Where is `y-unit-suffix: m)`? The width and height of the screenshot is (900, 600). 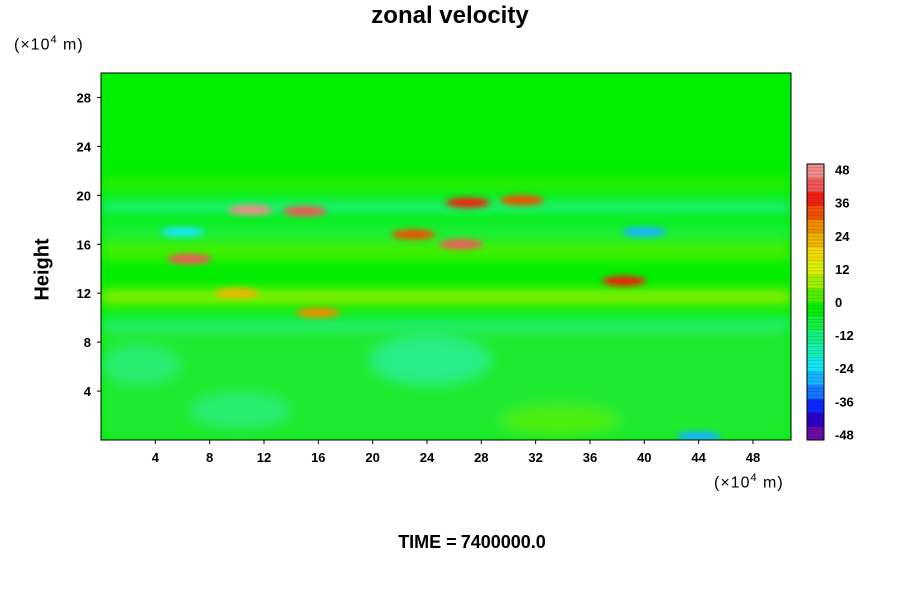 y-unit-suffix: m) is located at coordinates (70, 45).